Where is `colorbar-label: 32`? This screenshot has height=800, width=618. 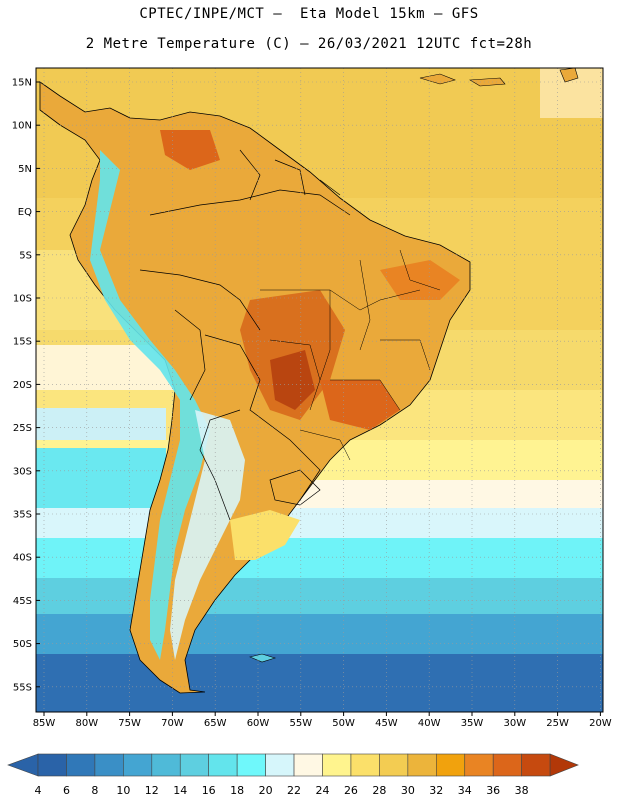
colorbar-label: 32 is located at coordinates (436, 790).